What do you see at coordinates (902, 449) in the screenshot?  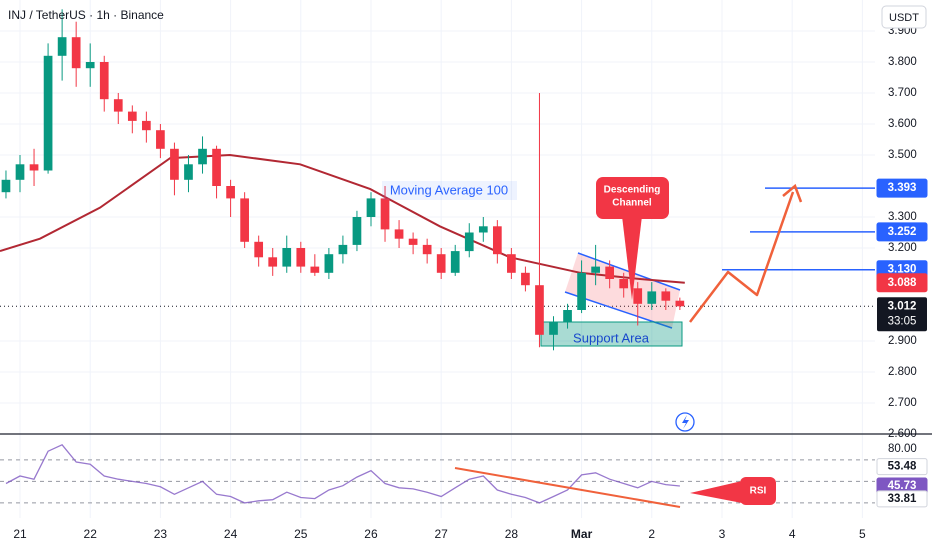 I see `rsi-tick-label: 80.00` at bounding box center [902, 449].